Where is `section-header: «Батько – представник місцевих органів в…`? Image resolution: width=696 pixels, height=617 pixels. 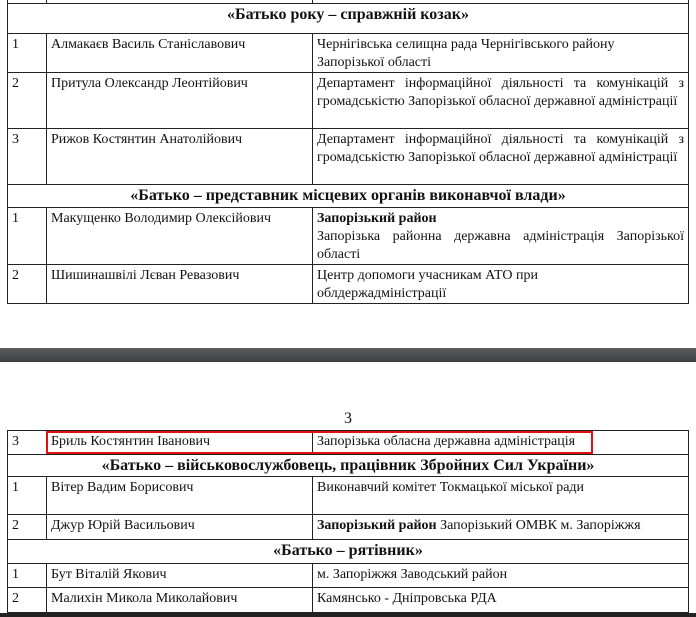 section-header: «Батько – представник місцевих органів в… is located at coordinates (348, 196).